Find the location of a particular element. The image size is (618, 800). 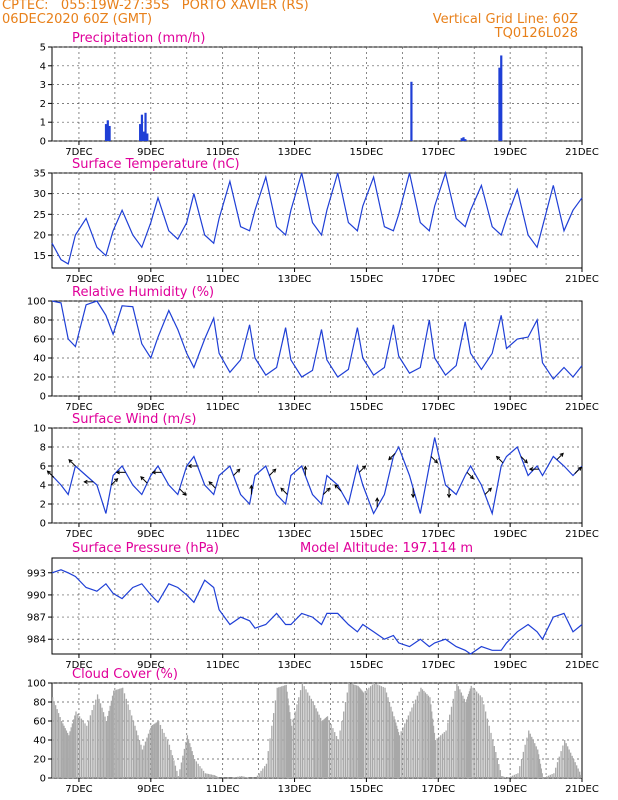

x-tick-label: 11DEC is located at coordinates (223, 789).